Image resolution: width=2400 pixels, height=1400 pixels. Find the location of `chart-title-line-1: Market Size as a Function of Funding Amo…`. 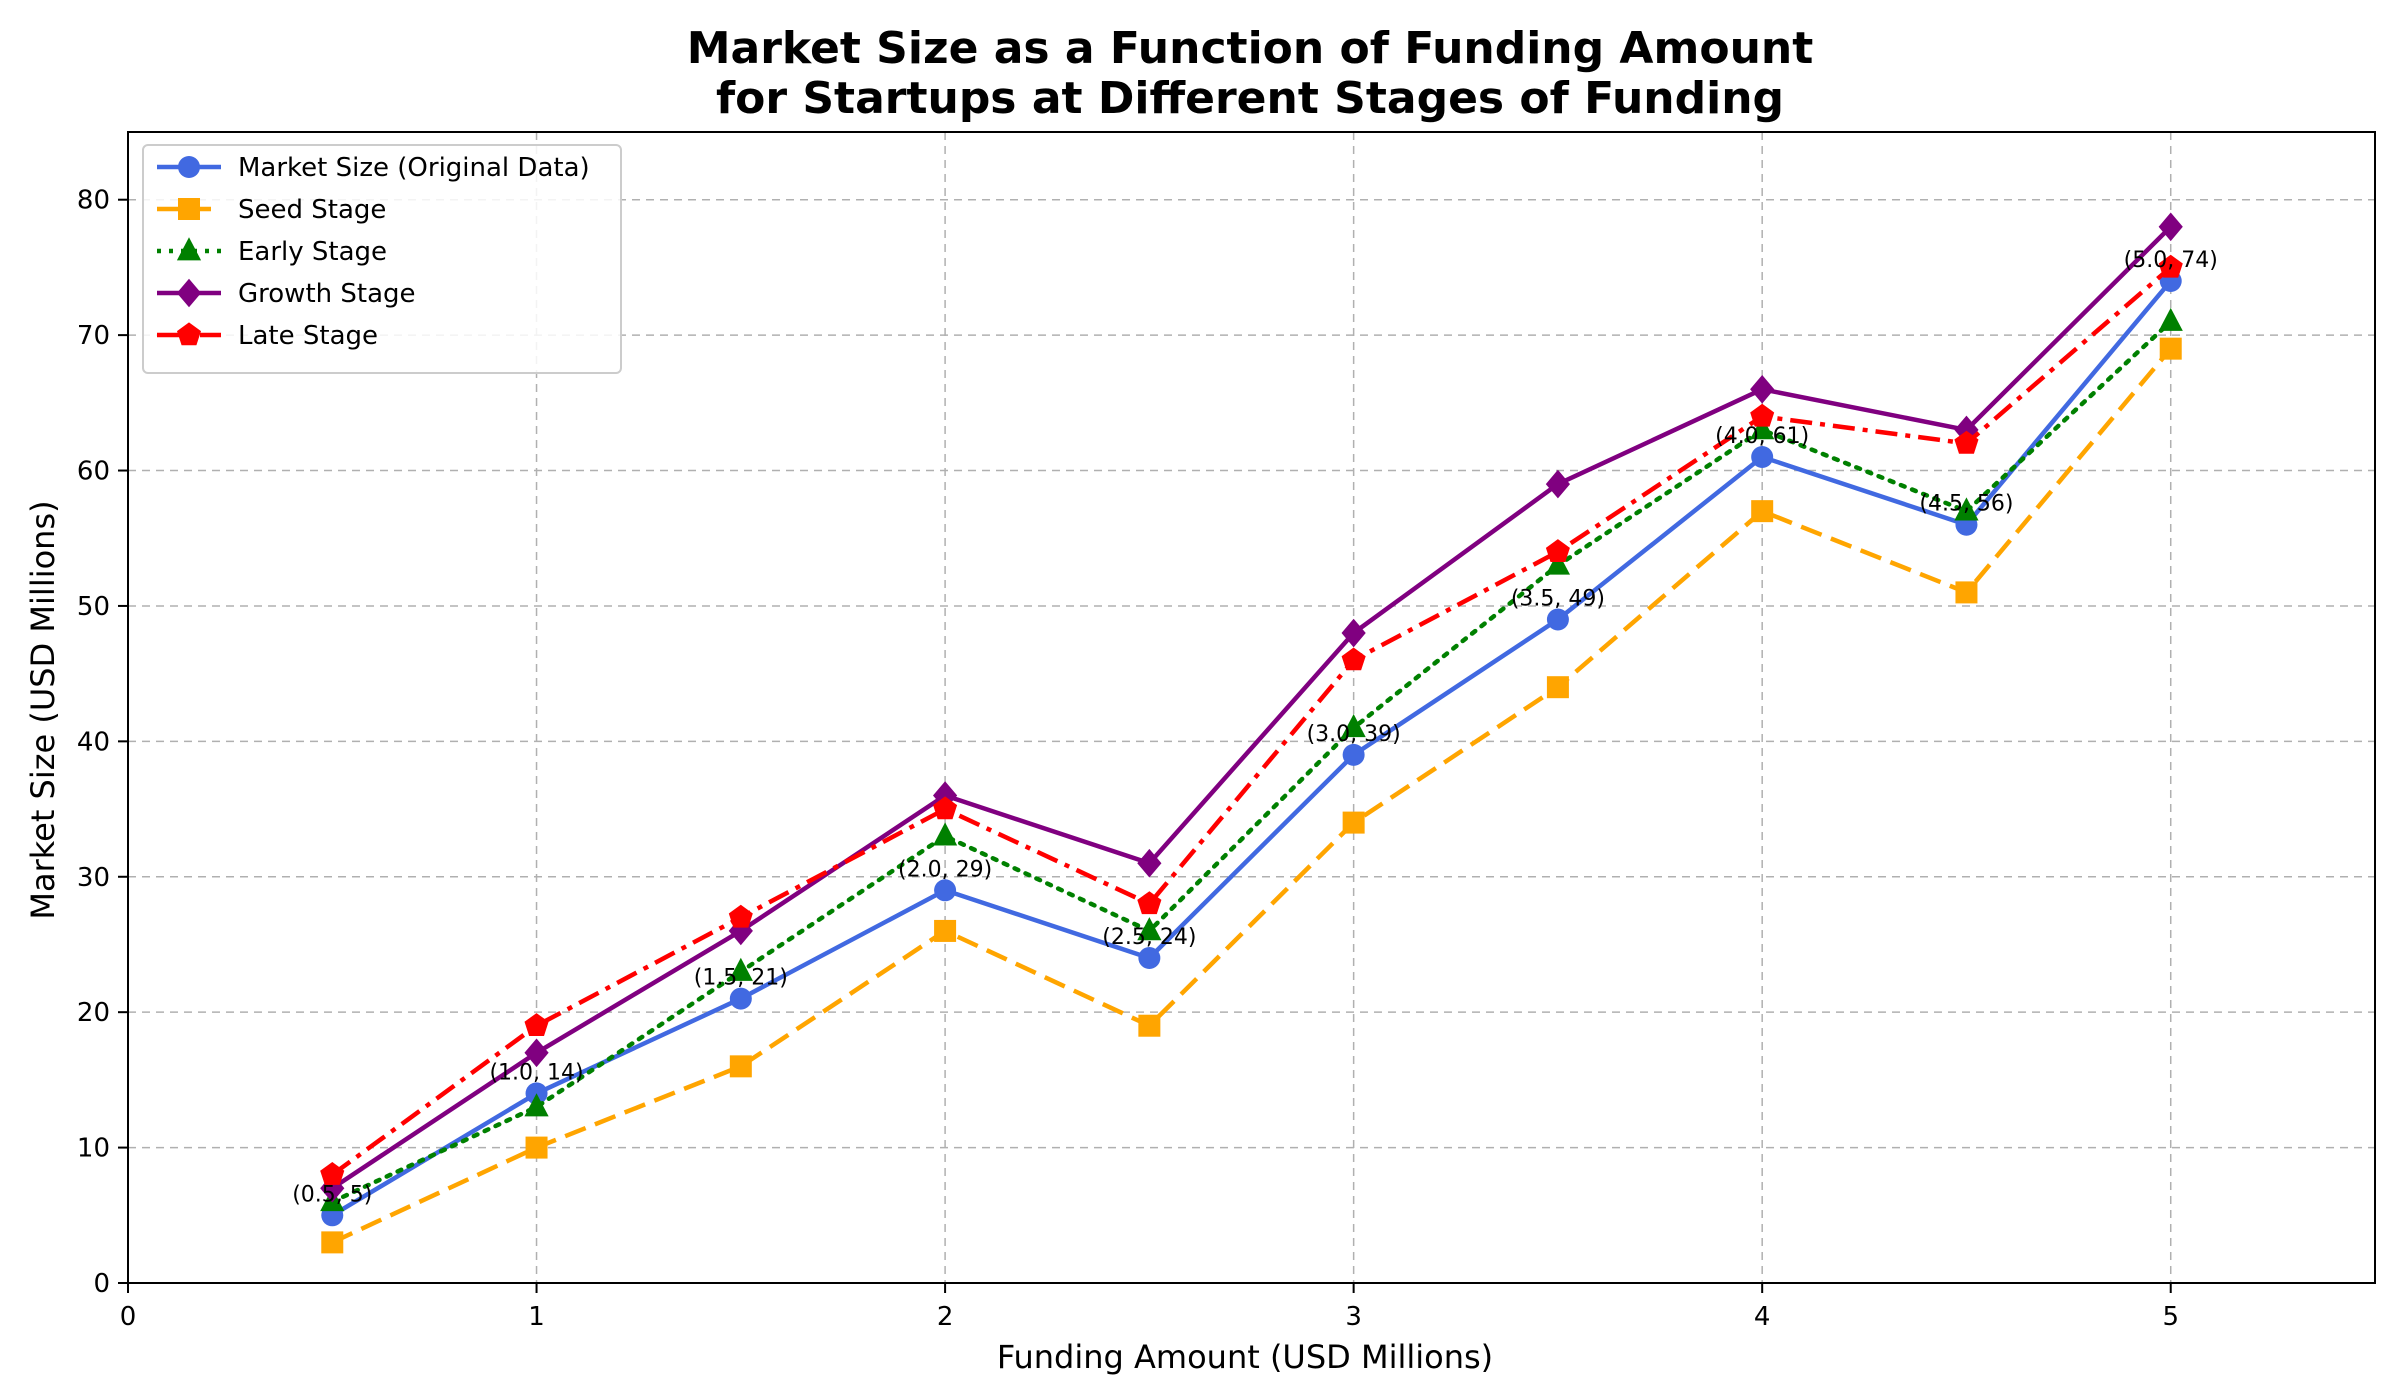

chart-title-line-1: Market Size as a Function of Funding Amo… is located at coordinates (1250, 48).